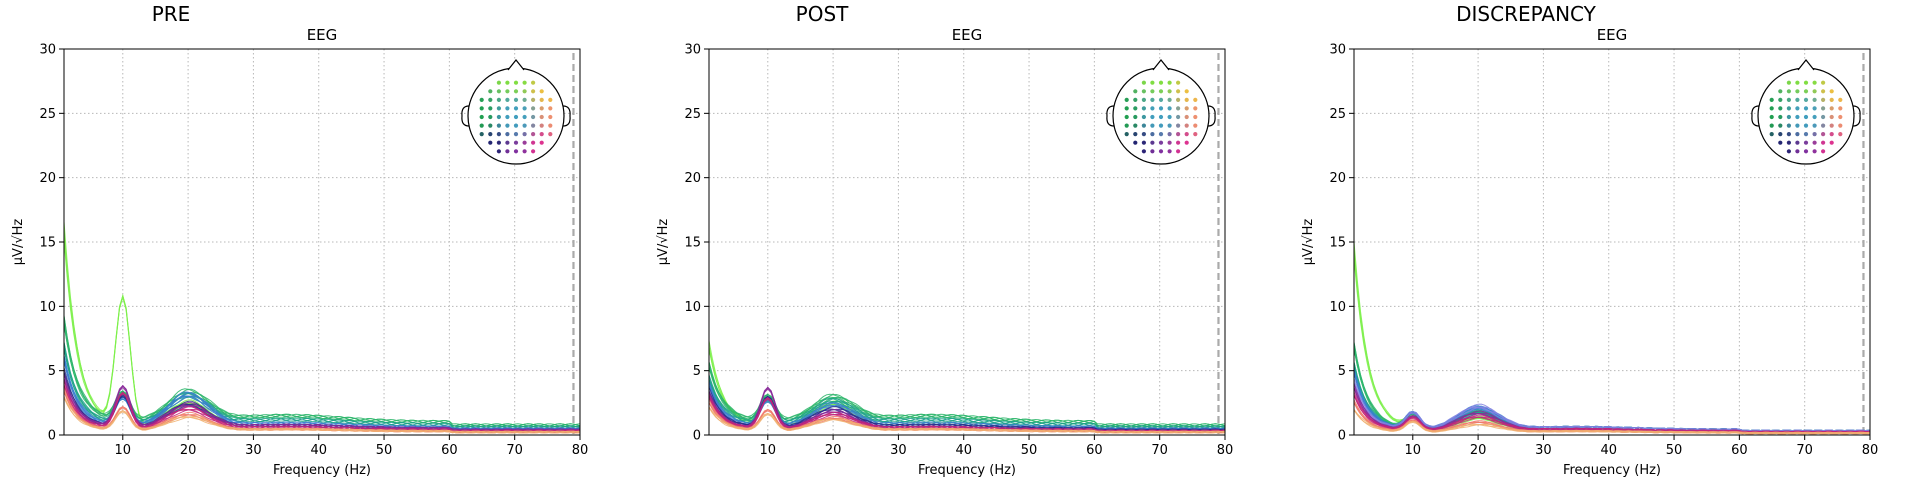  What do you see at coordinates (1029, 450) in the screenshot?
I see `x-tick-label: 50` at bounding box center [1029, 450].